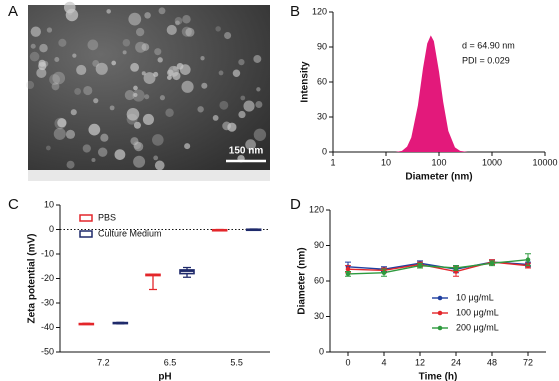  What do you see at coordinates (477, 312) in the screenshot?
I see `legend-label: 100 μg/mL` at bounding box center [477, 312].